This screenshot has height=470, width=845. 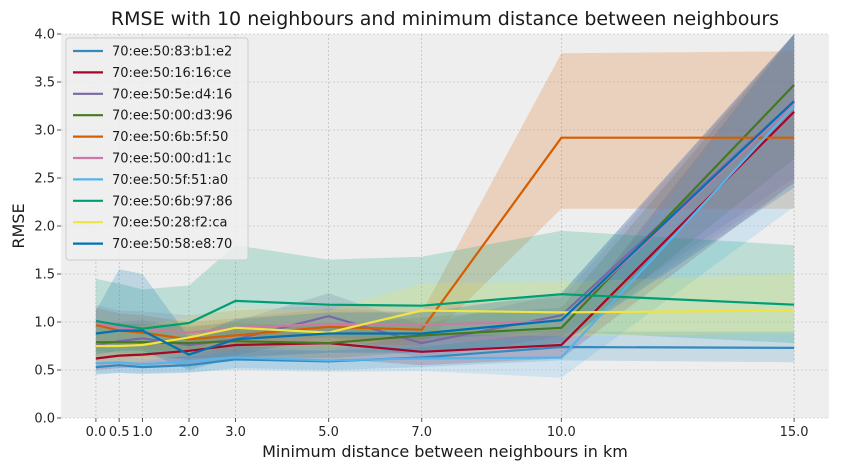 What do you see at coordinates (142, 432) in the screenshot?
I see `x-tick-label: 1.0` at bounding box center [142, 432].